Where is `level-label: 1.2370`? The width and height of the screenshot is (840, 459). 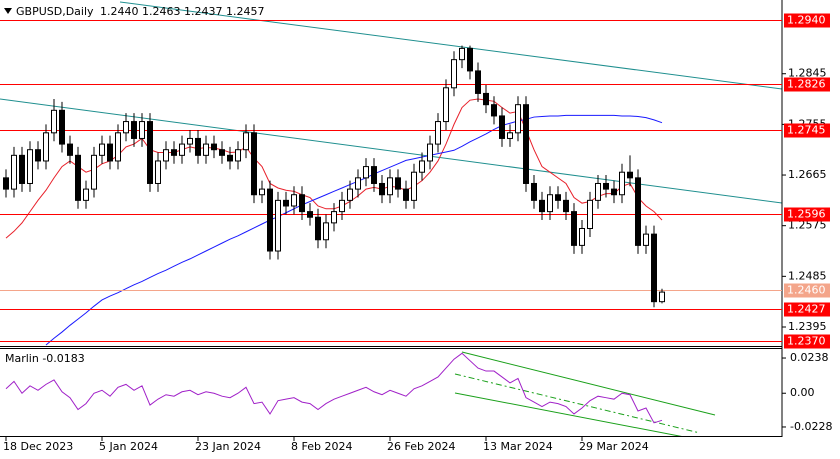
level-label: 1.2370 is located at coordinates (806, 341).